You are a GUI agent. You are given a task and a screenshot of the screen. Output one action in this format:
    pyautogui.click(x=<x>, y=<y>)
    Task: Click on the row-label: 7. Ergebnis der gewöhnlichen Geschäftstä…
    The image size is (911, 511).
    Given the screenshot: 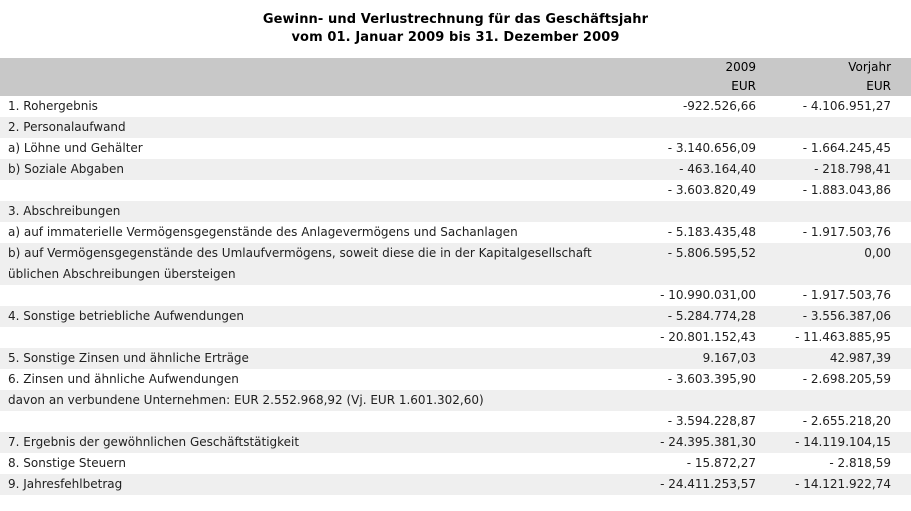 What is the action you would take?
    pyautogui.click(x=299, y=442)
    